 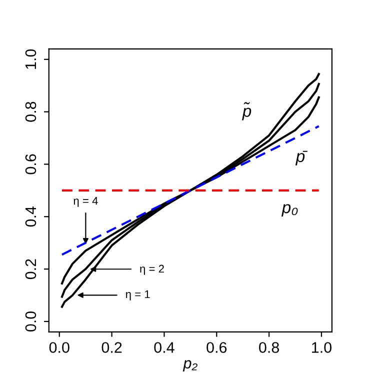 What do you see at coordinates (30, 59) in the screenshot?
I see `y-tick-label: 1.0` at bounding box center [30, 59].